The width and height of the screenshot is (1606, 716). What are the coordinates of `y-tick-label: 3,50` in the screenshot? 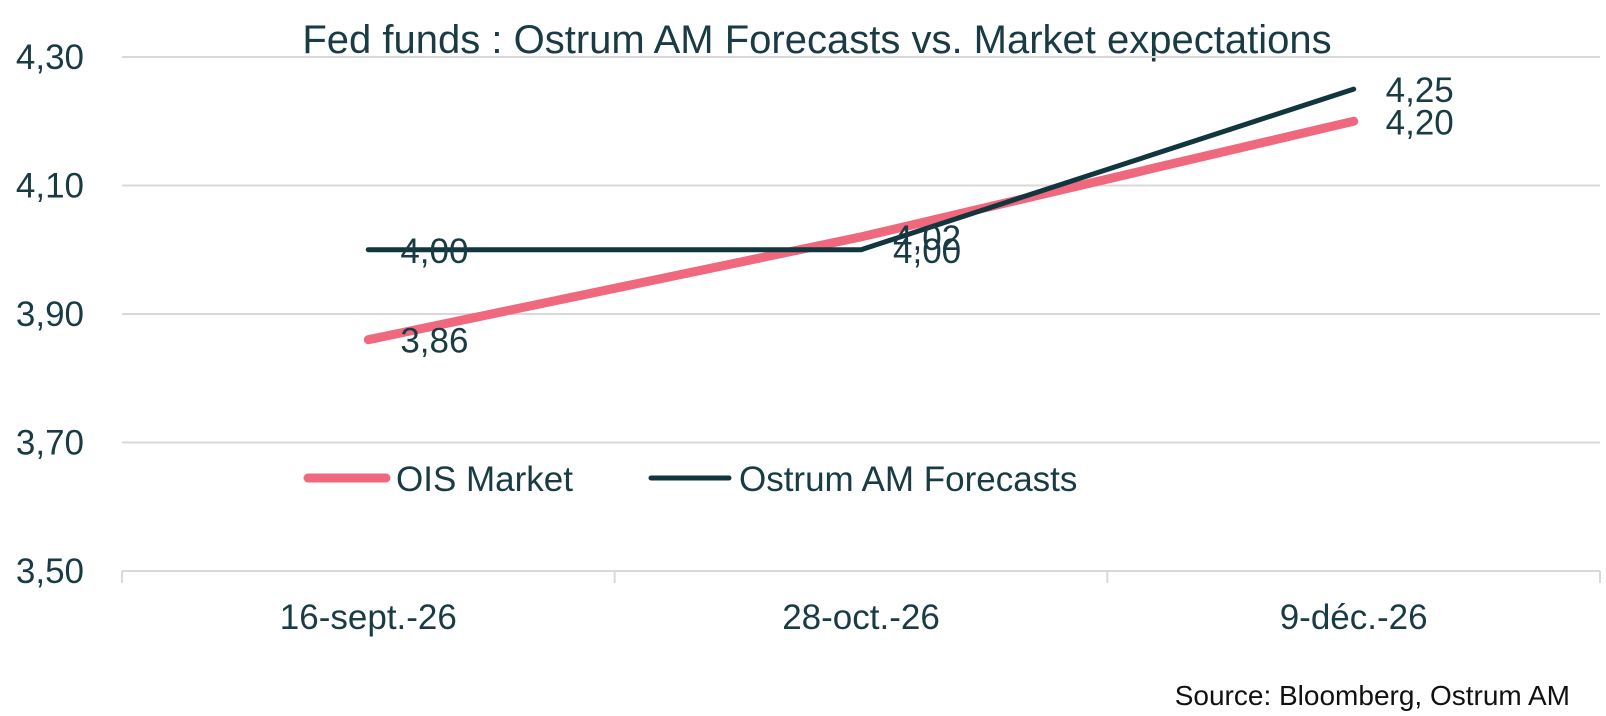 It's located at (50, 571).